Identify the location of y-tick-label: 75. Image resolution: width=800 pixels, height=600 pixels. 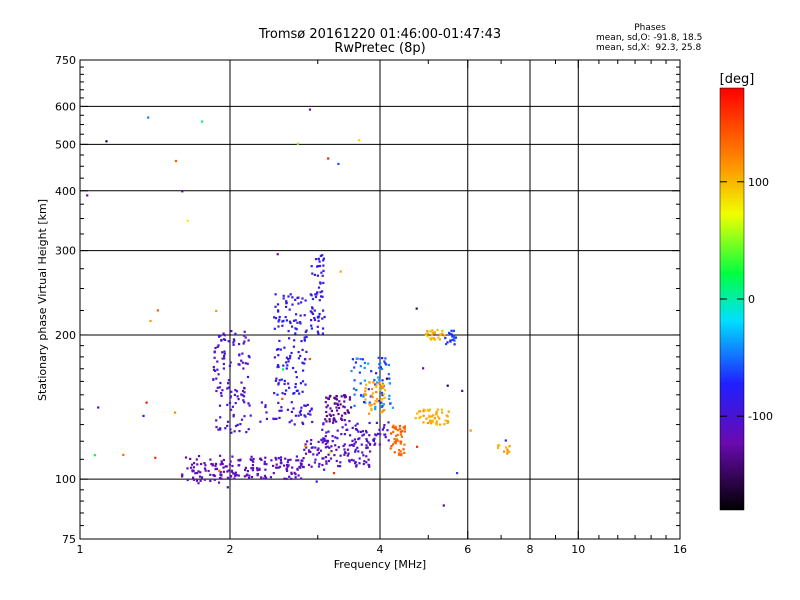
(69, 539).